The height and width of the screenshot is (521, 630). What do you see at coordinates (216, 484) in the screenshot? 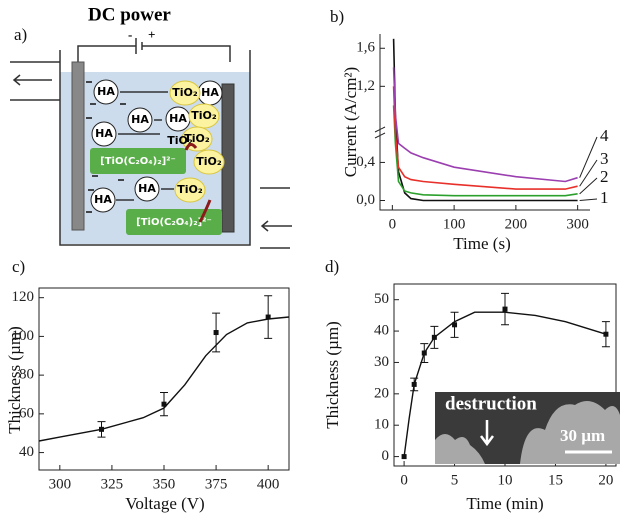
I see `x-tick-label: 375` at bounding box center [216, 484].